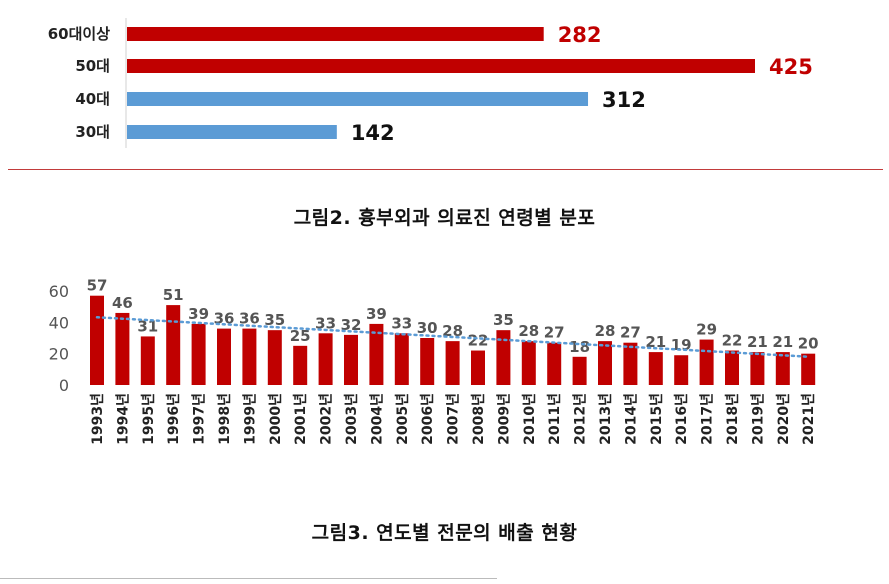  Describe the element at coordinates (454, 419) in the screenshot. I see `x-tick-label: 2007년` at that location.